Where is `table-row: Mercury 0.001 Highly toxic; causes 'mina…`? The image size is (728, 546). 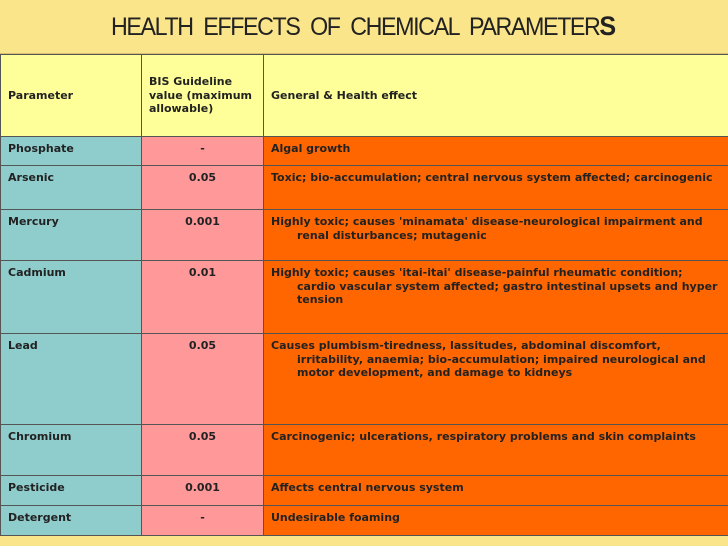 table-row: Mercury 0.001 Highly toxic; causes 'mina… is located at coordinates (364, 235).